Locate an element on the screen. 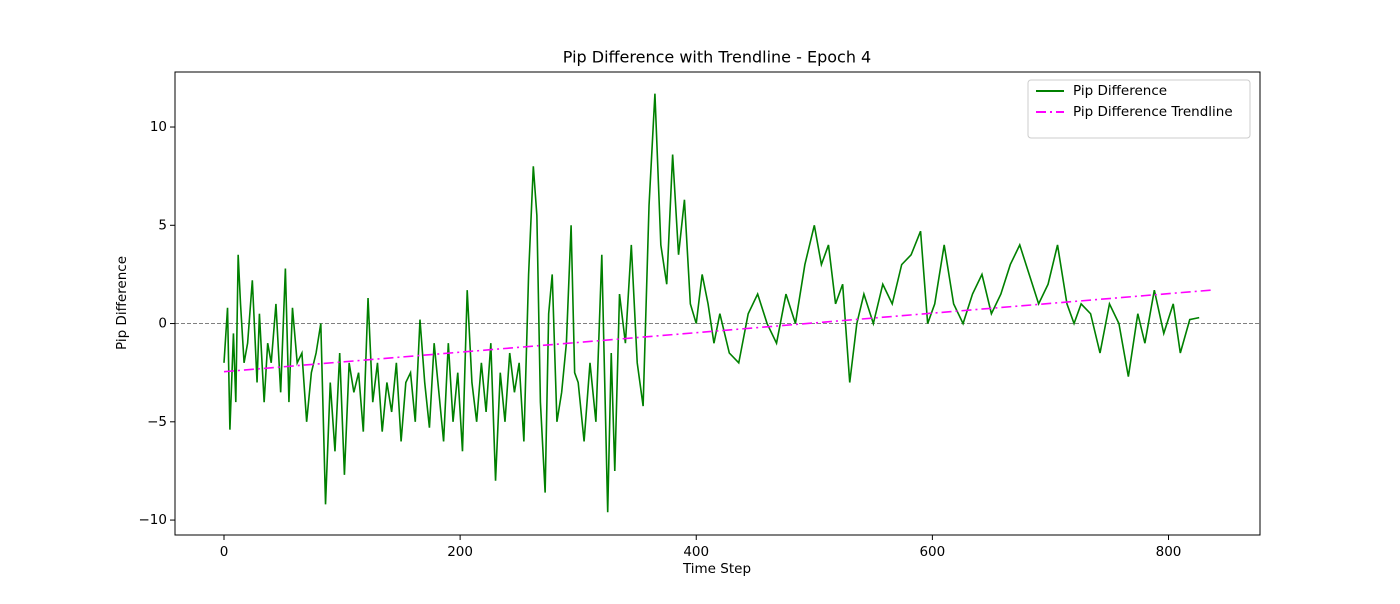 The width and height of the screenshot is (1400, 604). x-tick-label: 600 is located at coordinates (932, 552).